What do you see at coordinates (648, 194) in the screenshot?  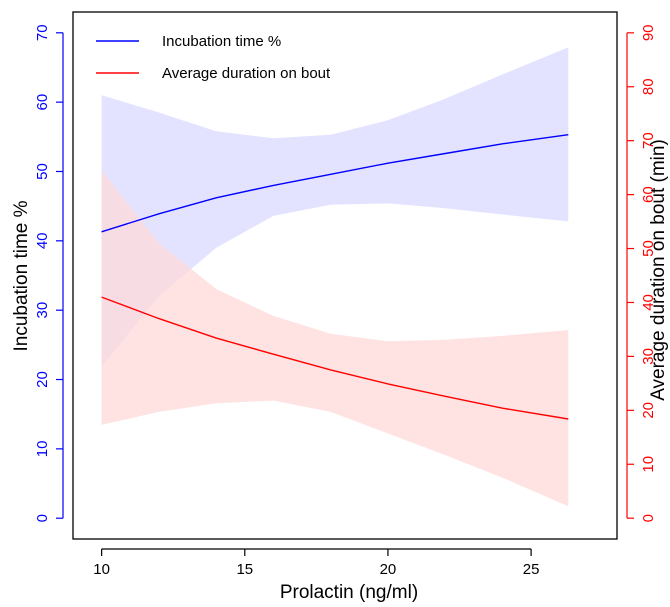 I see `y-right-tick-label: 60` at bounding box center [648, 194].